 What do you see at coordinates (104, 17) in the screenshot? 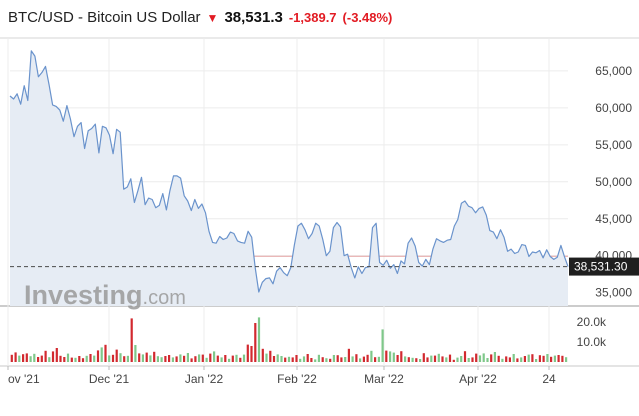
I see `instrument-title: BTC/USD - Bitcoin US Dollar` at bounding box center [104, 17].